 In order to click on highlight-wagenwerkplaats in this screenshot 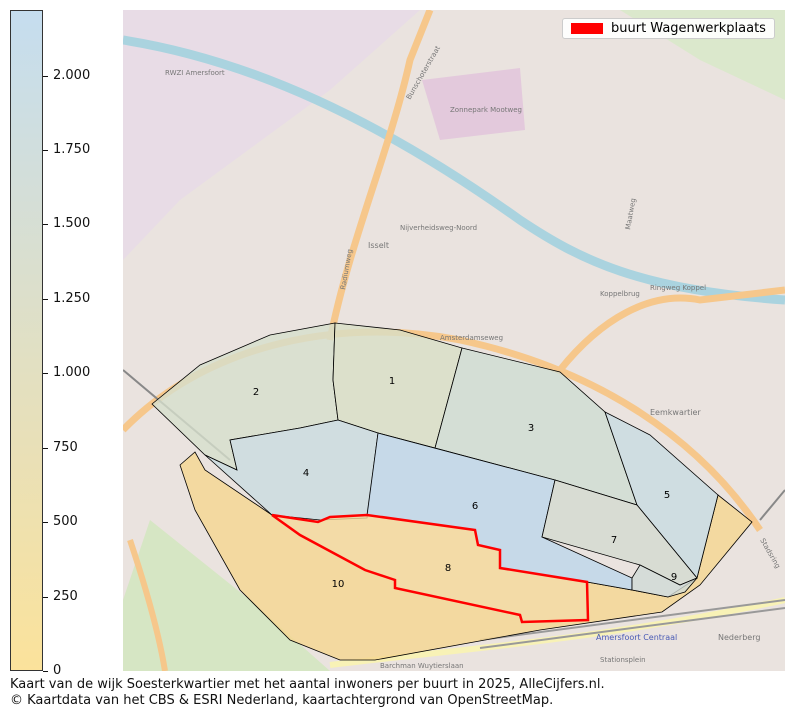, I will do `click(430, 568)`.